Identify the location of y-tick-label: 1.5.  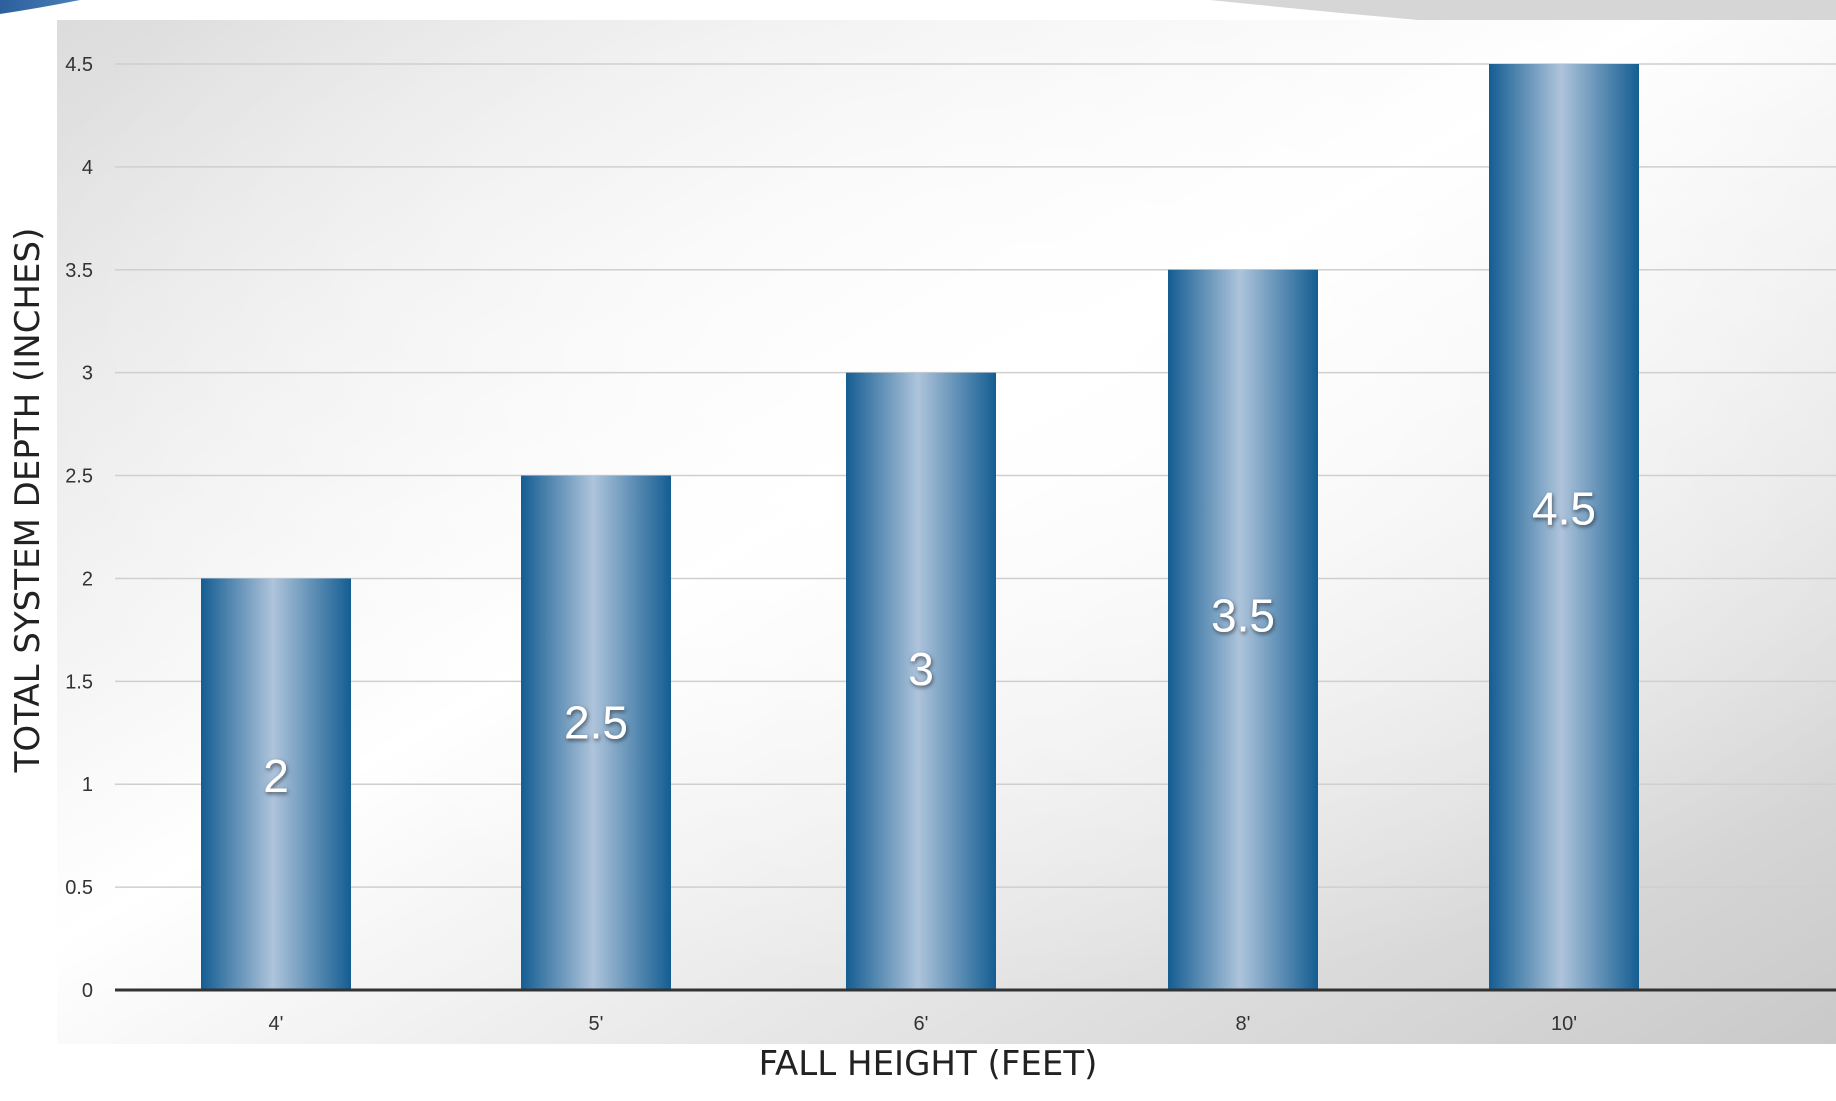
(79, 682).